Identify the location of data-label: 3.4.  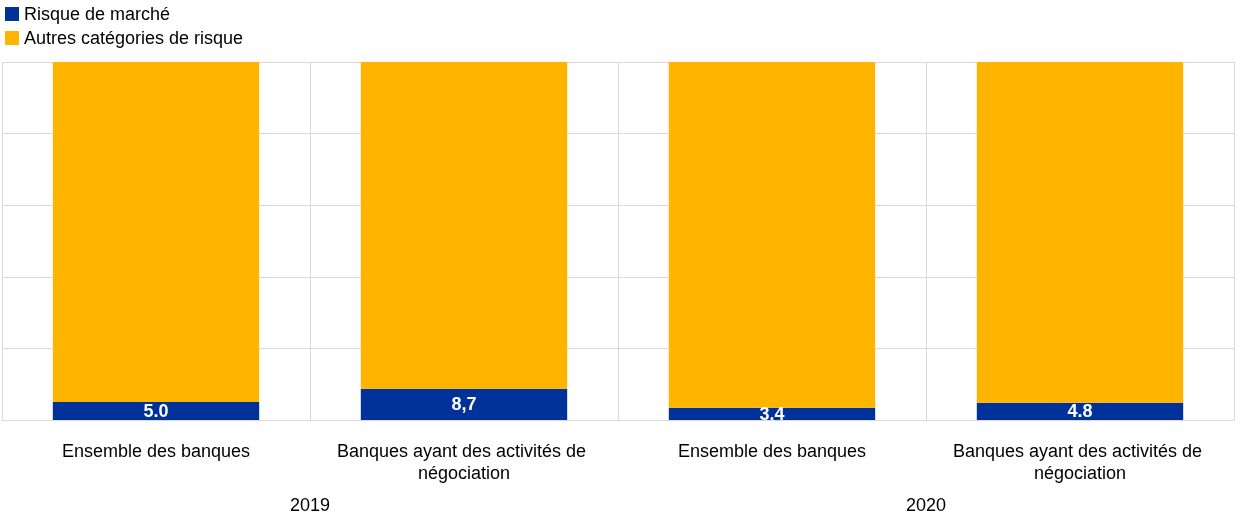
(772, 413).